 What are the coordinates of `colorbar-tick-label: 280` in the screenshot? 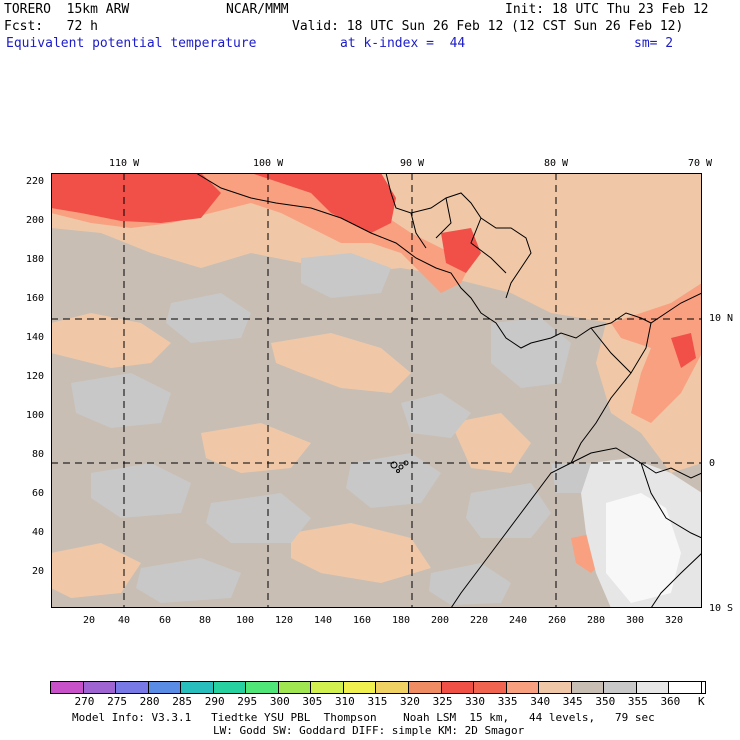 It's located at (149, 701).